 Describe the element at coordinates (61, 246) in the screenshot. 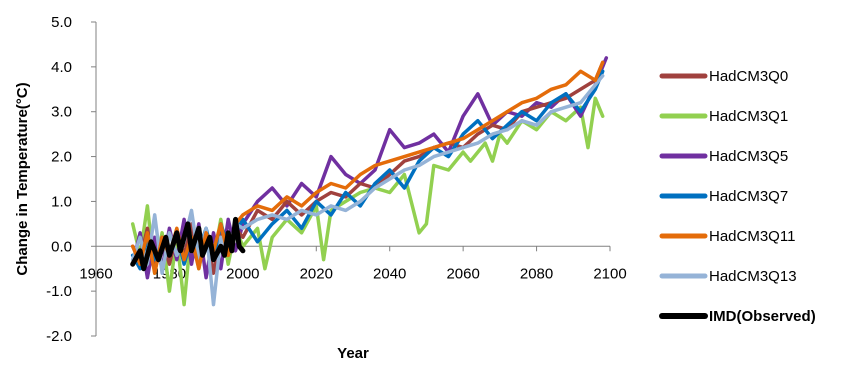

I see `y-tick-label: 0.0` at that location.